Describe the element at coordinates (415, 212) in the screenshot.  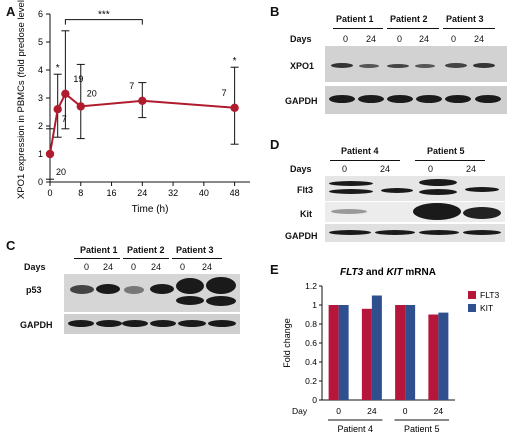
I see `blot-d-kit-strip` at that location.